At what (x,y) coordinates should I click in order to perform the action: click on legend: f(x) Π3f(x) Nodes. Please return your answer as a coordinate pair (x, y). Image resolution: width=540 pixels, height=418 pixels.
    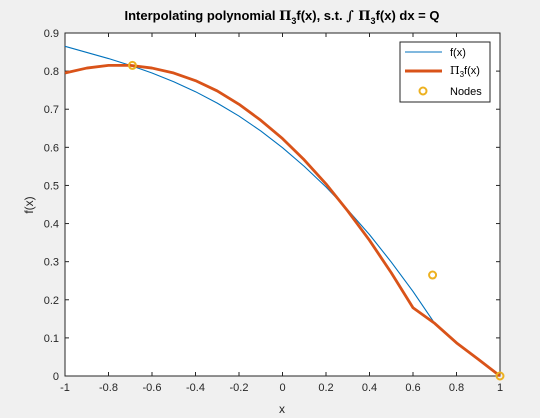
    Looking at the image, I should click on (445, 72).